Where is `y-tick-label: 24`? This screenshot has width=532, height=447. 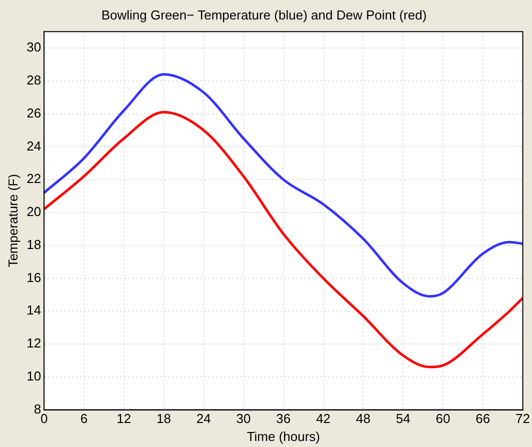
y-tick-label: 24 is located at coordinates (34, 146).